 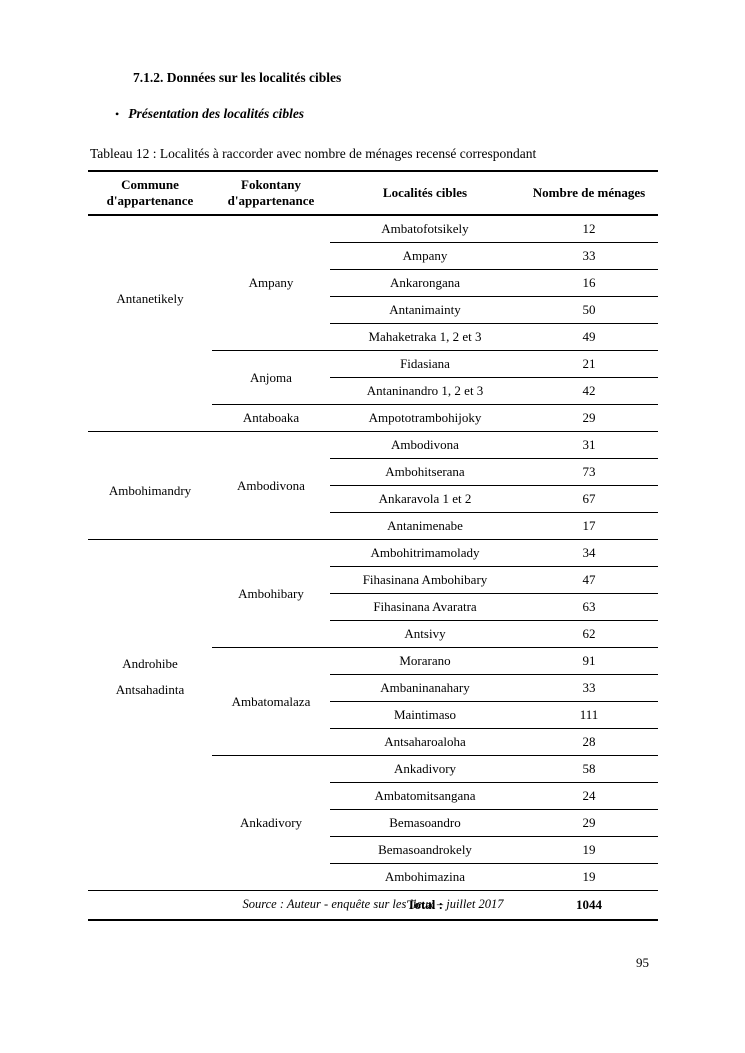 I want to click on menages-count-cell: 31, so click(x=589, y=445).